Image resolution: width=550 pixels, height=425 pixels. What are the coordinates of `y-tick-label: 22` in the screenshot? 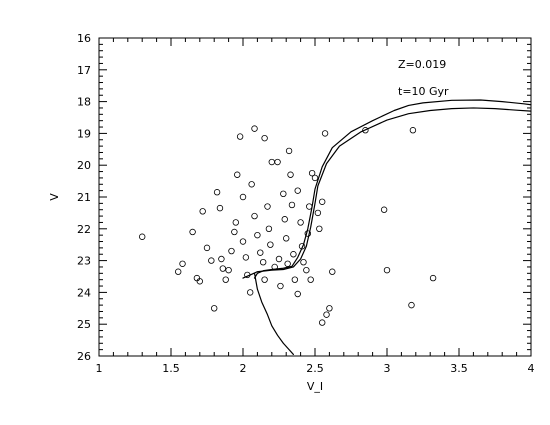 It's located at (84, 229).